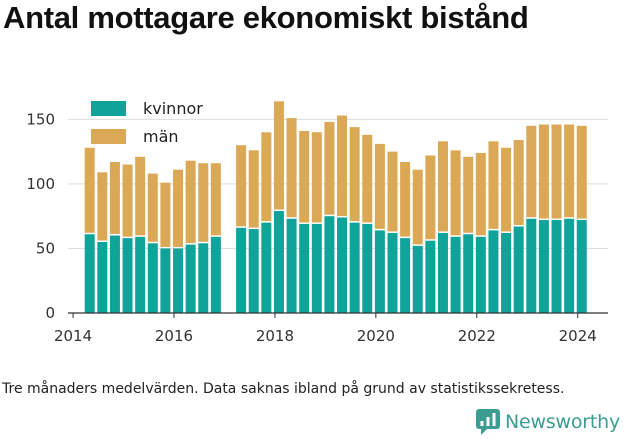 The width and height of the screenshot is (631, 439). What do you see at coordinates (173, 108) in the screenshot?
I see `legend-label: kvinnor` at bounding box center [173, 108].